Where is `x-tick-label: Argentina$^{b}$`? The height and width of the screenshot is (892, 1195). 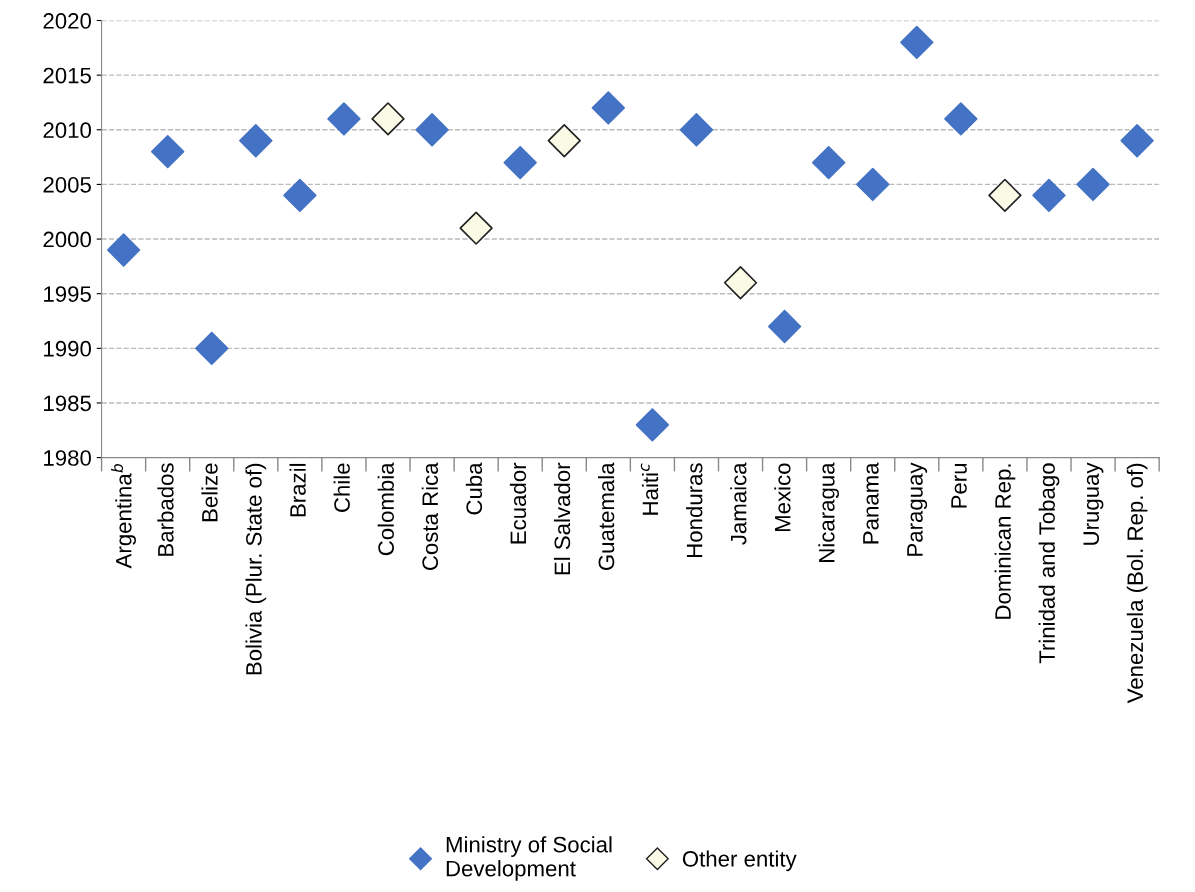 x-tick-label: Argentina$^{b}$ is located at coordinates (123, 516).